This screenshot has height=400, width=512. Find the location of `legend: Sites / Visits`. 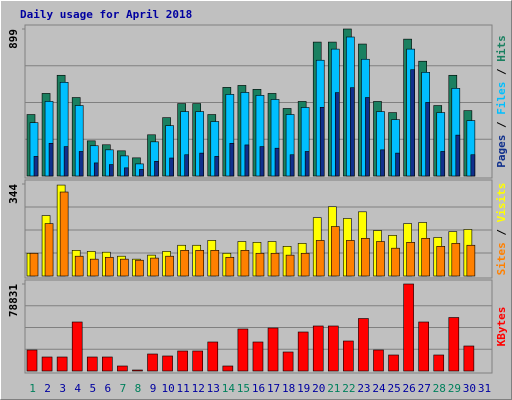

legend: Sites / Visits is located at coordinates (501, 229).